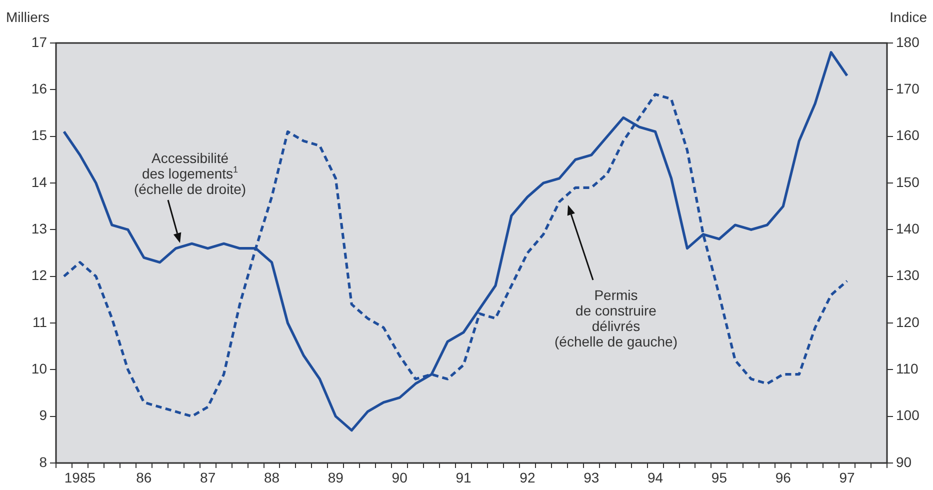 This screenshot has height=490, width=933. I want to click on y-tick-label: 15, so click(39, 135).